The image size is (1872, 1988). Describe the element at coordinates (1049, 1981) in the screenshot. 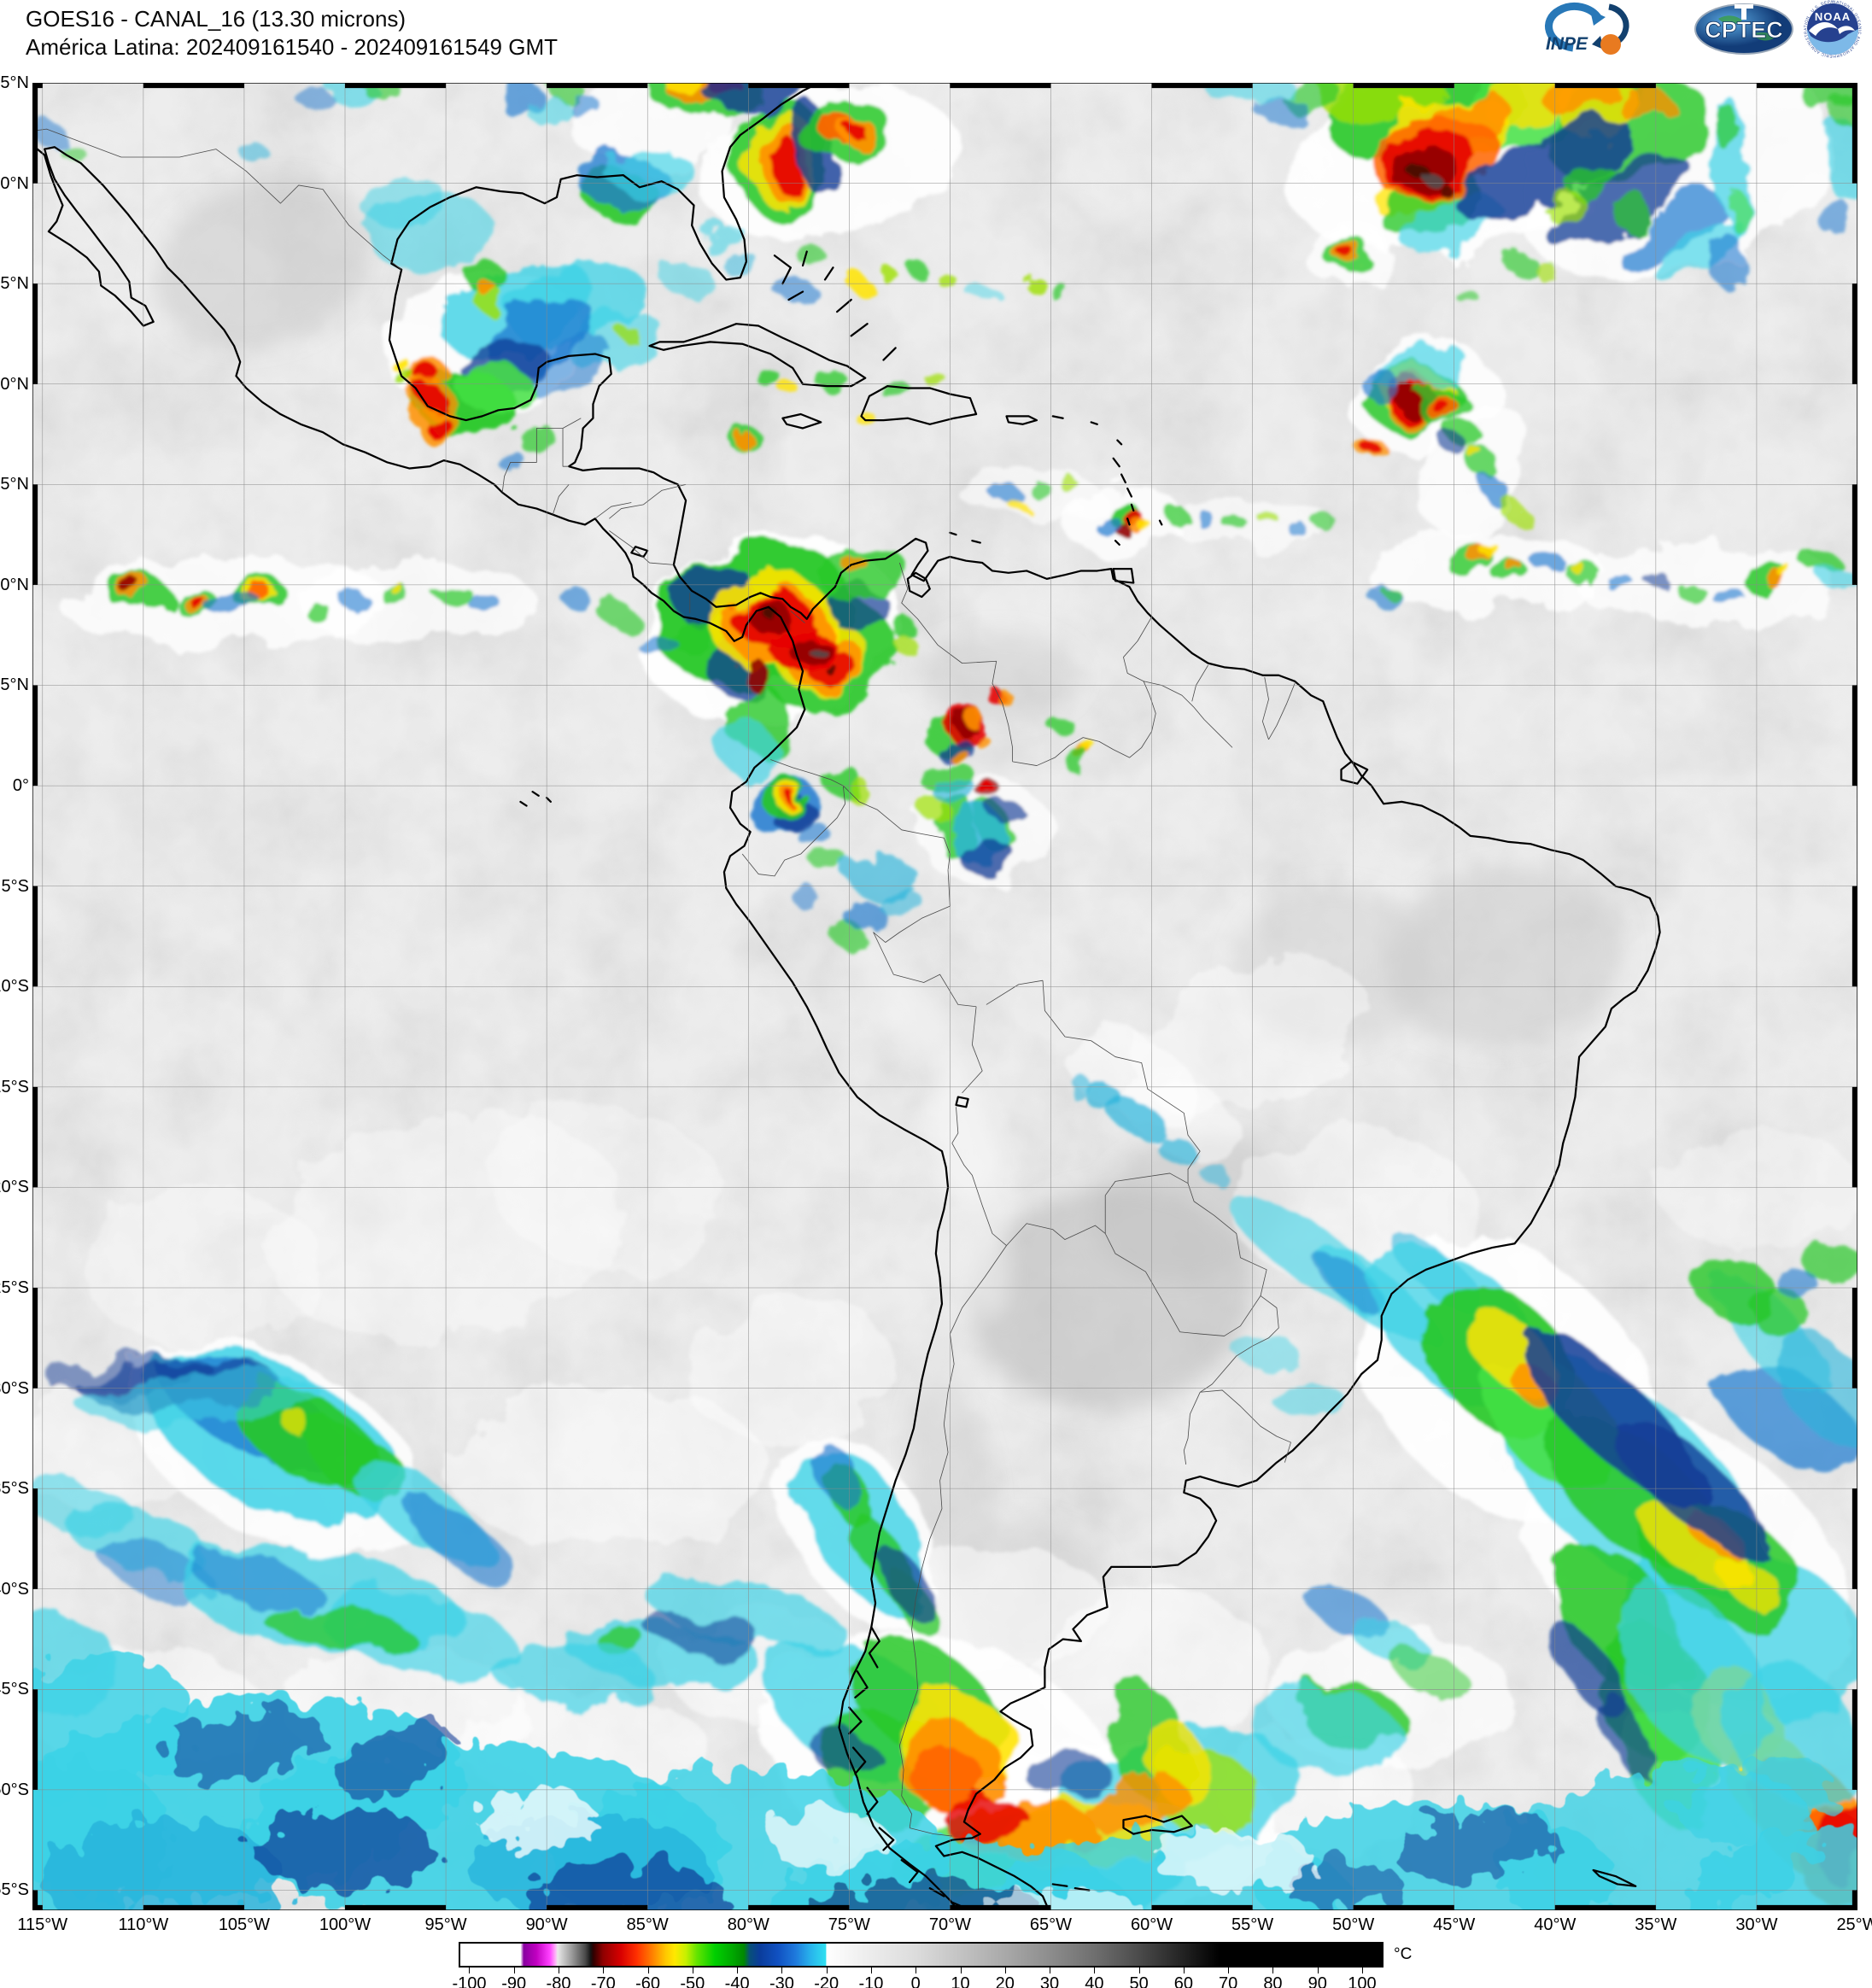

I see `colorbar-tick-label: 30` at that location.